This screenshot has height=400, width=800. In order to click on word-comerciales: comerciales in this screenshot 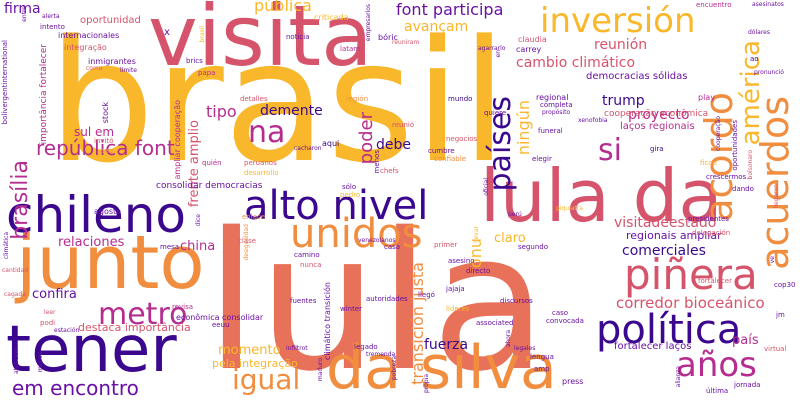, I will do `click(664, 251)`.